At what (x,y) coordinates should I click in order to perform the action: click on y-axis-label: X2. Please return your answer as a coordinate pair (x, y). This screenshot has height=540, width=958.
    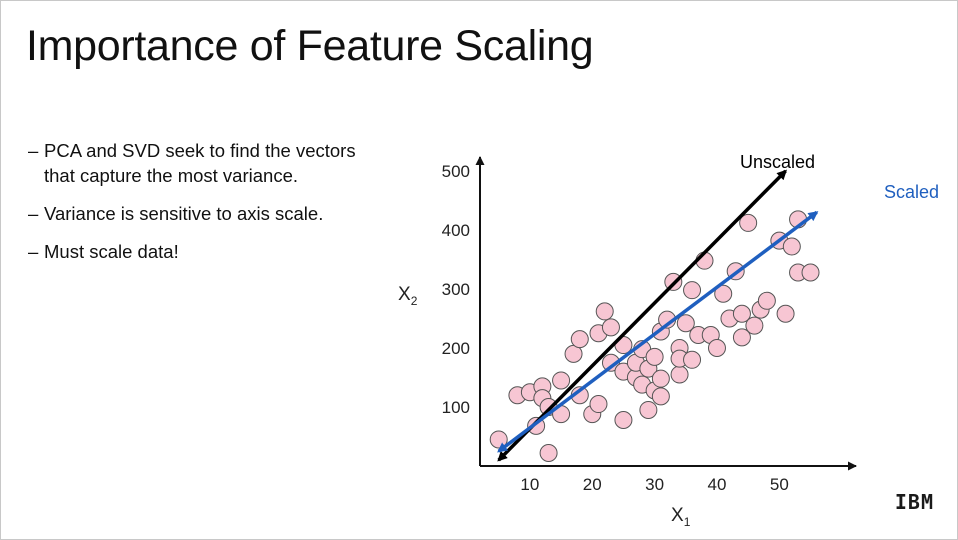
    Looking at the image, I should click on (408, 296).